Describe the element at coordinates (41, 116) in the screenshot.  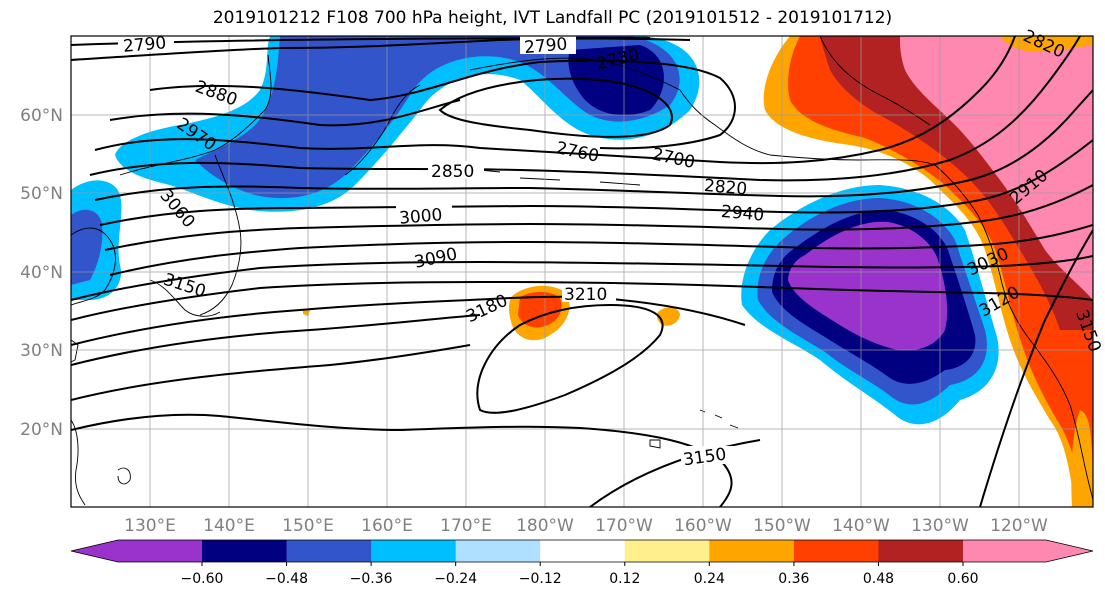
I see `lat-label: 60°N` at that location.